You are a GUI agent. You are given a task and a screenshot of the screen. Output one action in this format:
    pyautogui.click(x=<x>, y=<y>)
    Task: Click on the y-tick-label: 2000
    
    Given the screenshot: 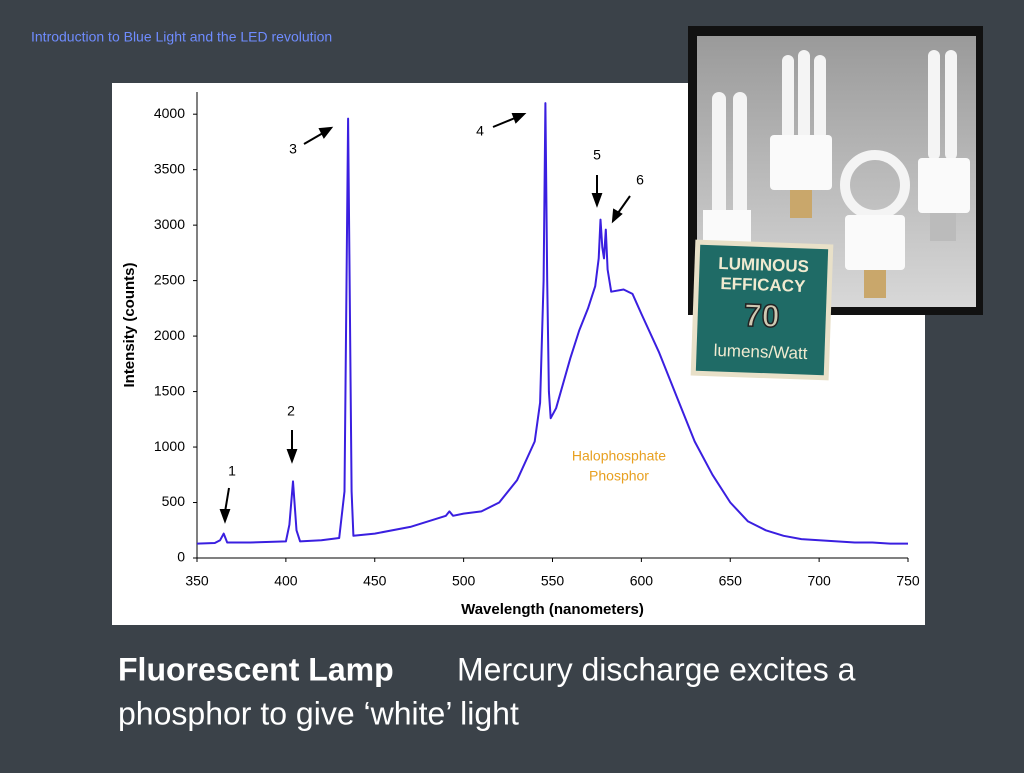 What is the action you would take?
    pyautogui.click(x=169, y=335)
    